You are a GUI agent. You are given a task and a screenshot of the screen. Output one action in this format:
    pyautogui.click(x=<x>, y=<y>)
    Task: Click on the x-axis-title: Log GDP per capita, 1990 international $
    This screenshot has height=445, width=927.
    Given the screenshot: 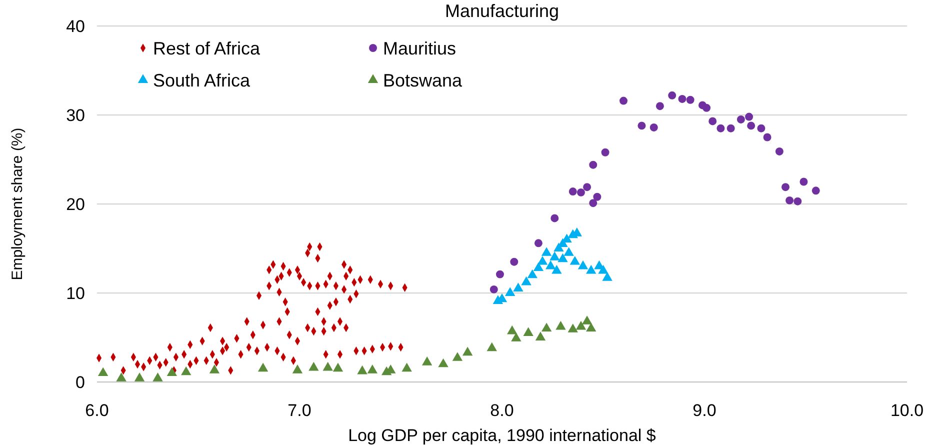 What is the action you would take?
    pyautogui.click(x=502, y=435)
    